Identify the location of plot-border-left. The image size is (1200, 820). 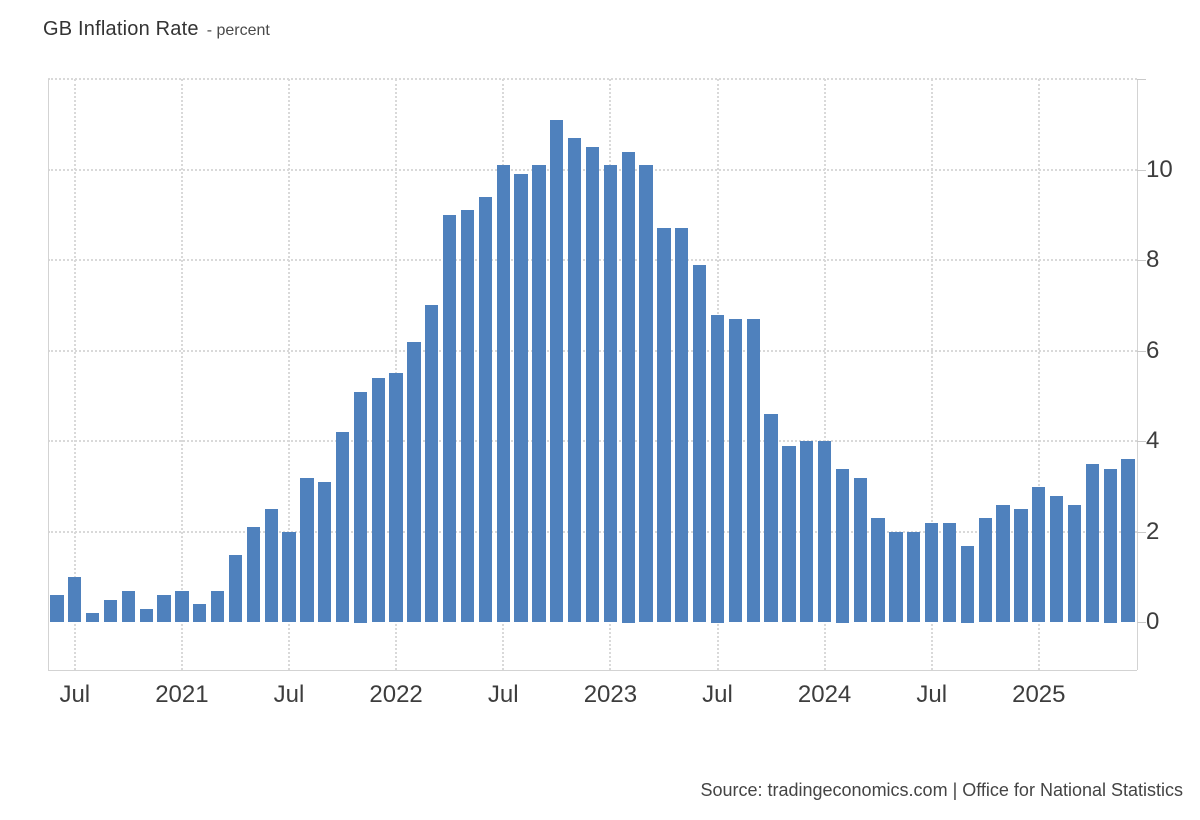
(48, 374).